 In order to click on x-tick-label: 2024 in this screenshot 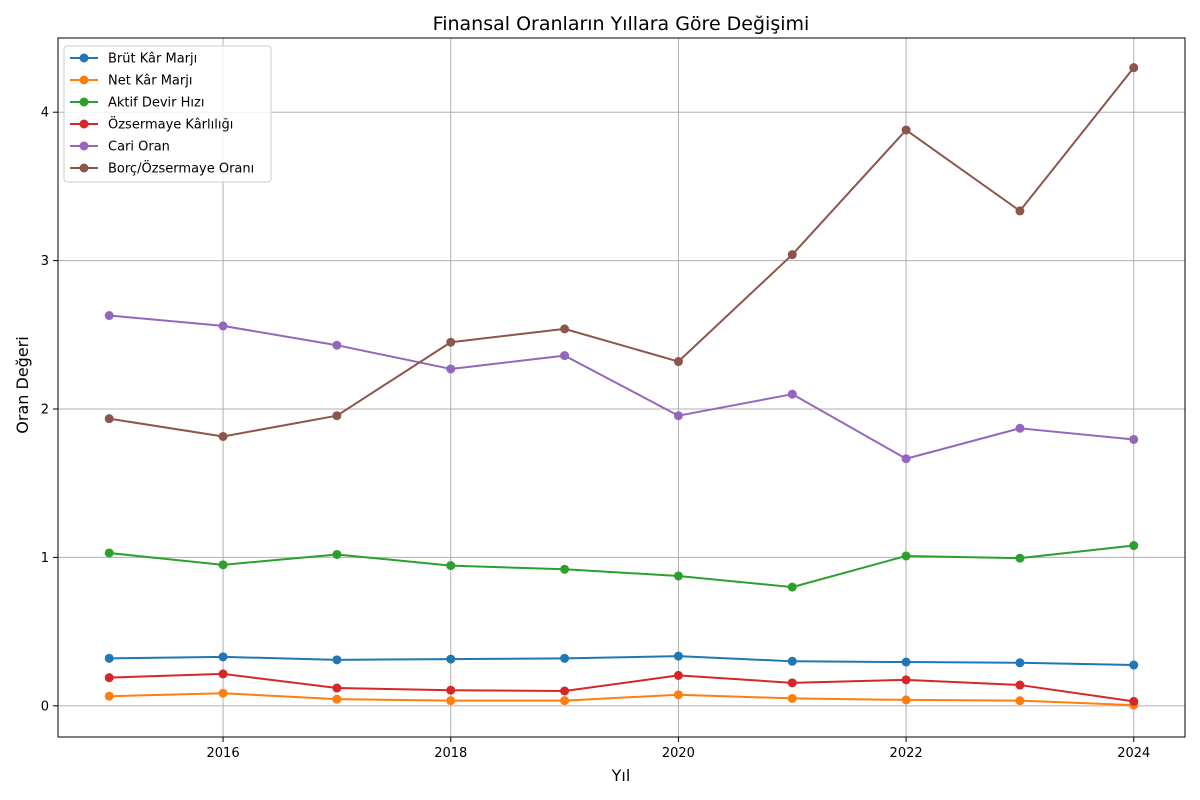, I will do `click(1133, 753)`.